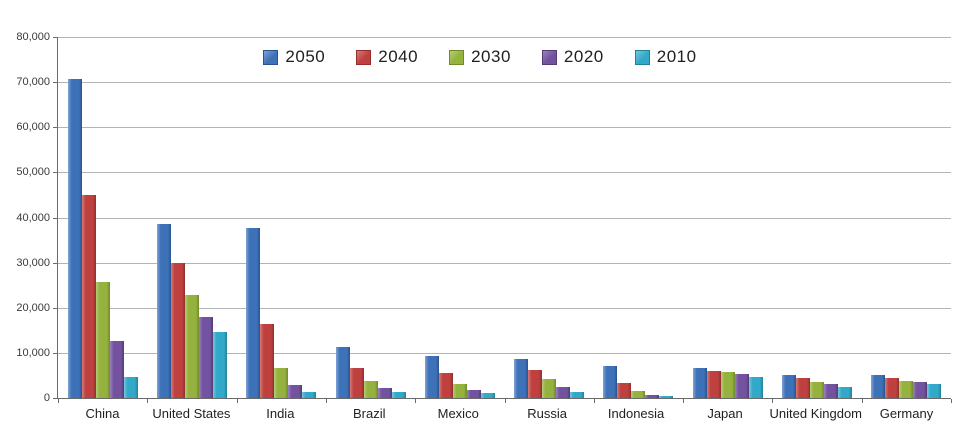 This screenshot has width=960, height=427. I want to click on y-axis-tick-label: 80,000, so click(33, 37).